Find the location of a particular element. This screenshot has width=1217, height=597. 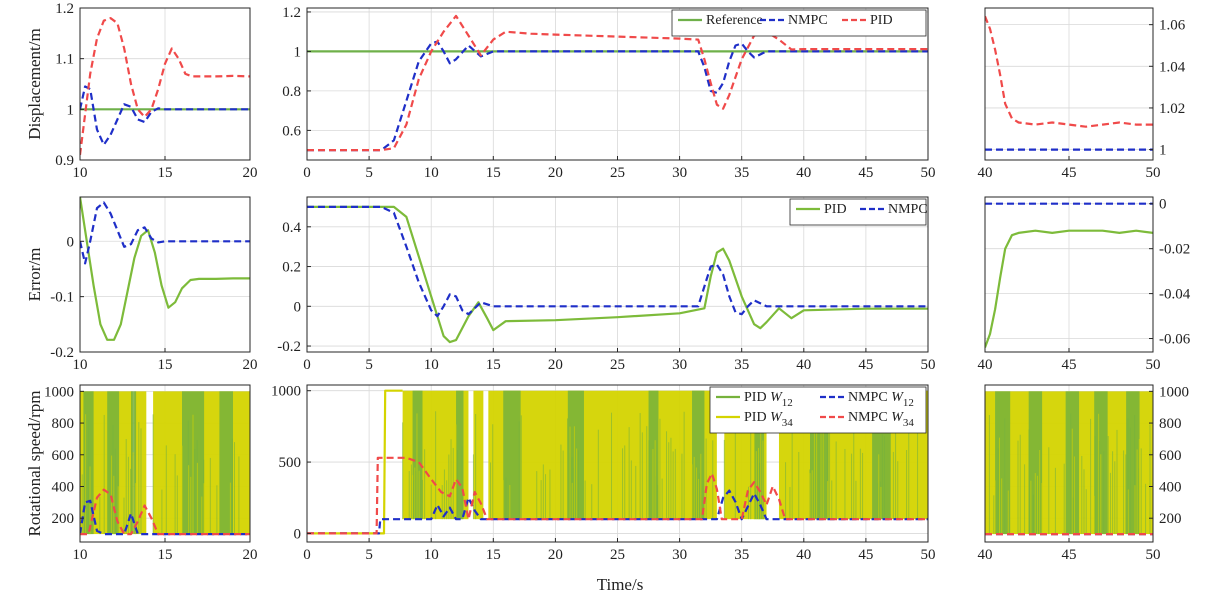

panel-err-tail: 40 45 50 -0.06 -0.04 -0.02 0 is located at coordinates (1084, 284).